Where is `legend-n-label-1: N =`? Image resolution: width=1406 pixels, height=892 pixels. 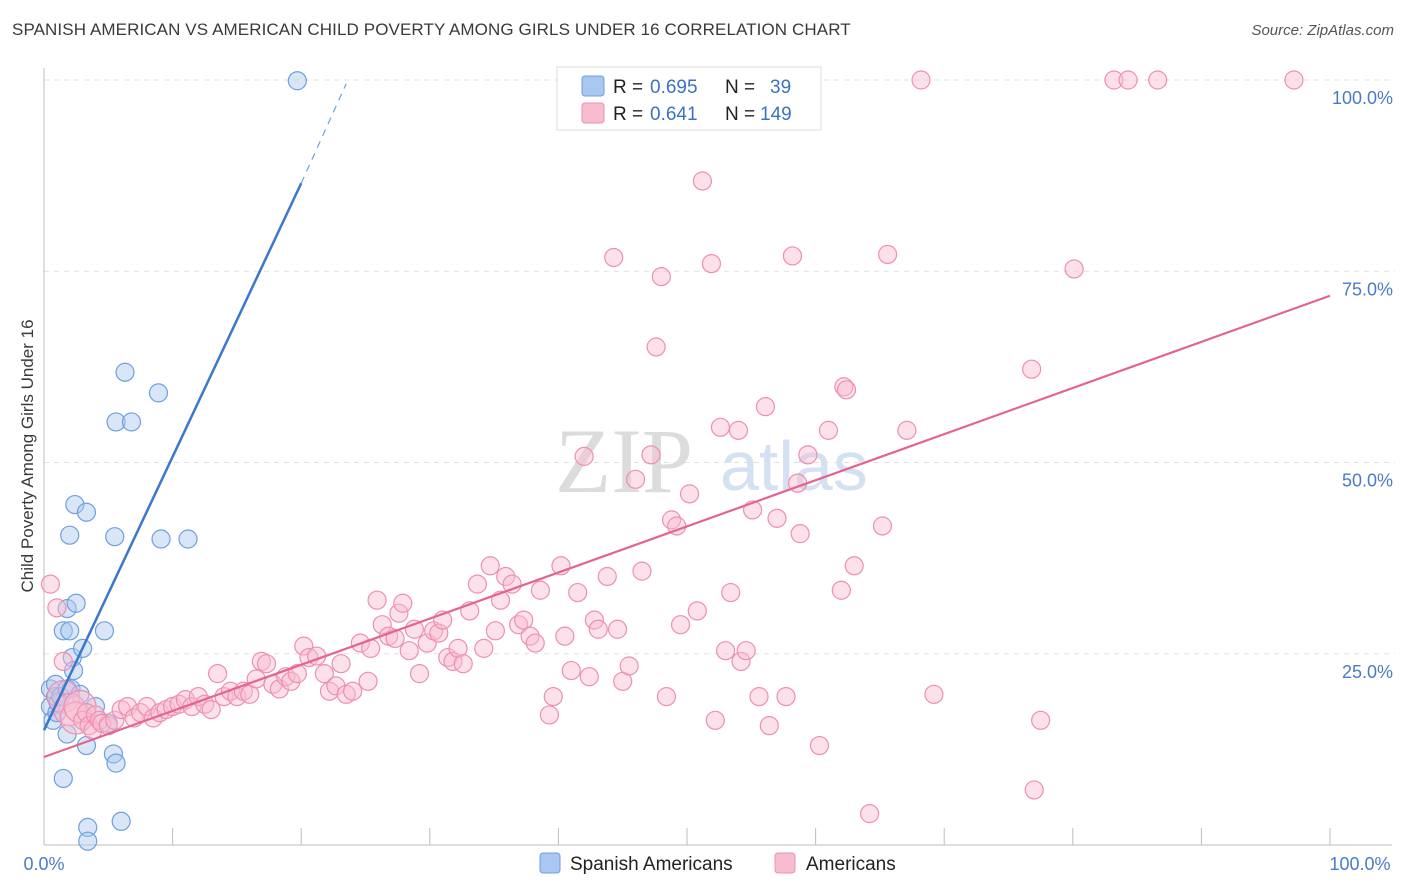 legend-n-label-1: N = is located at coordinates (740, 87).